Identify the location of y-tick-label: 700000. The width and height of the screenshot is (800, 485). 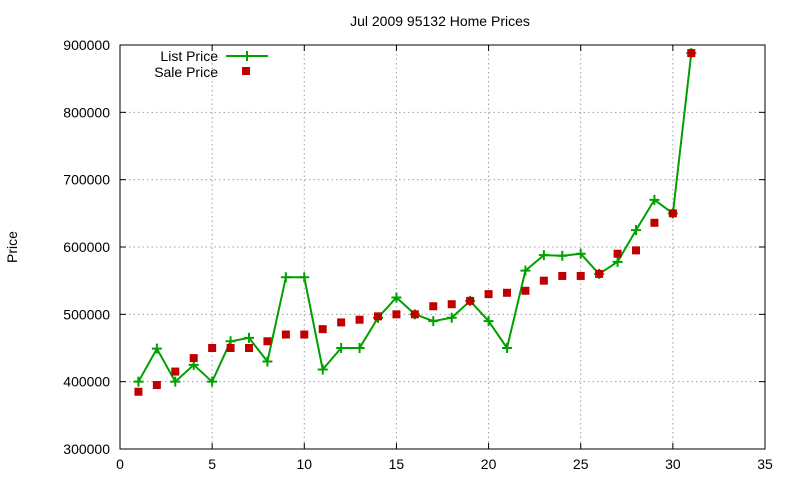
(86, 180).